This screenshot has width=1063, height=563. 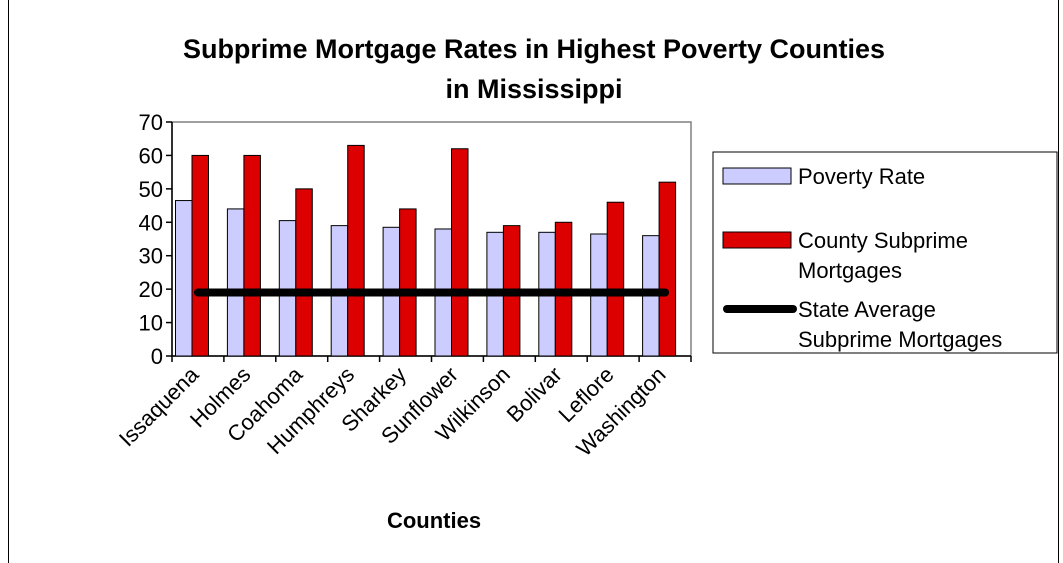 What do you see at coordinates (151, 222) in the screenshot?
I see `y-tick-label: 40` at bounding box center [151, 222].